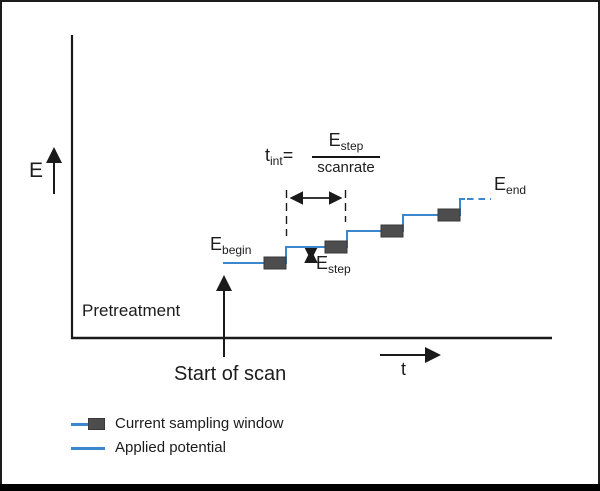 The width and height of the screenshot is (600, 491). I want to click on legend-item-applied-potential: Applied potential, so click(148, 448).